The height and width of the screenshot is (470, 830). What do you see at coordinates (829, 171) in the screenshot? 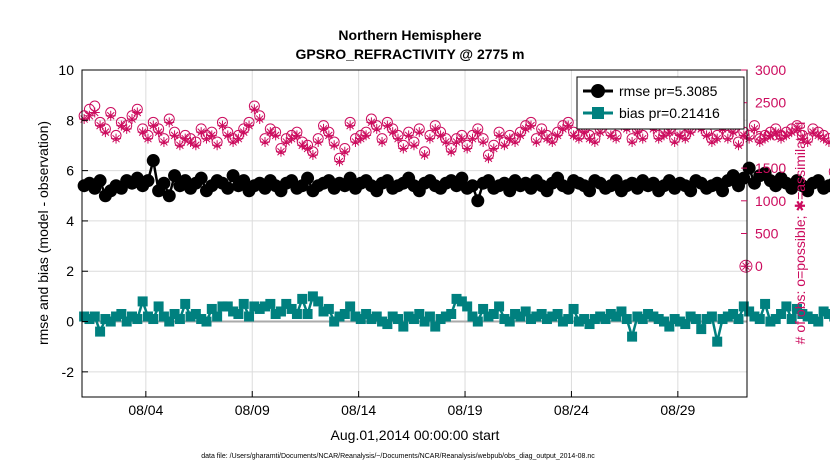
I see `obs-possible-point` at bounding box center [829, 171].